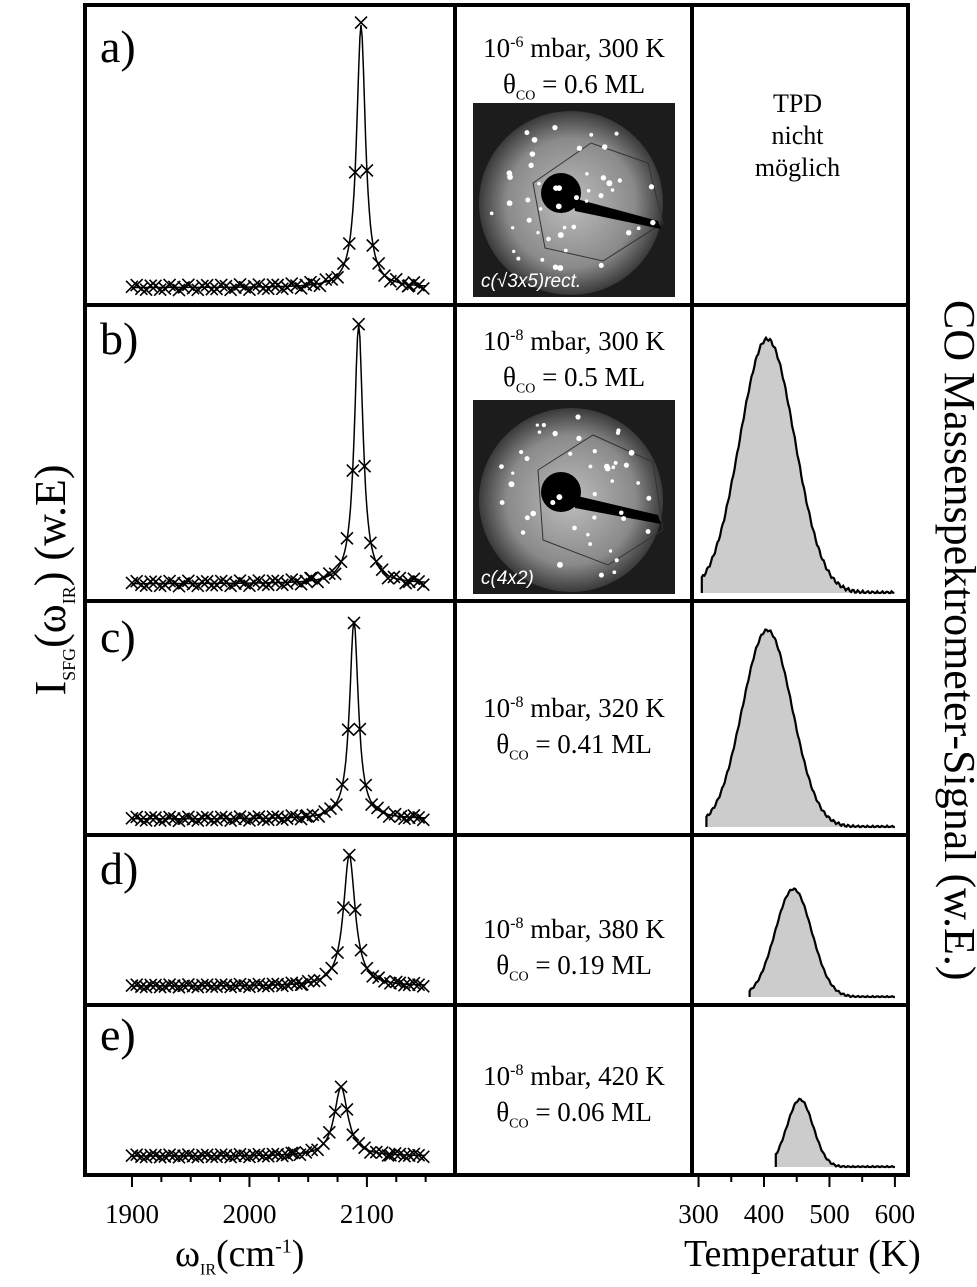 This screenshot has height=1287, width=977. What do you see at coordinates (574, 1096) in the screenshot?
I see `conditions-e: 10-8 mbar, 420 K θCO = 0.06 ML` at bounding box center [574, 1096].